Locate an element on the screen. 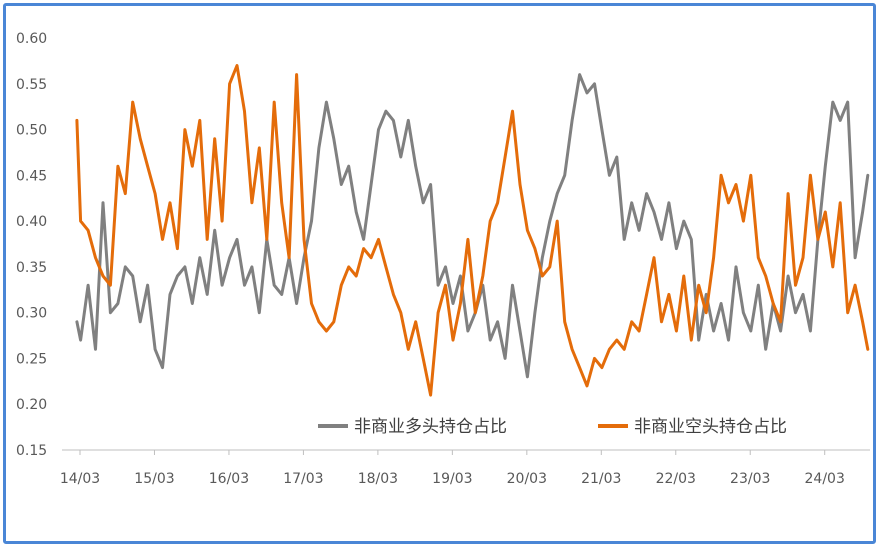 This screenshot has width=883, height=551. y-tick-label: 0.20 is located at coordinates (31, 405).